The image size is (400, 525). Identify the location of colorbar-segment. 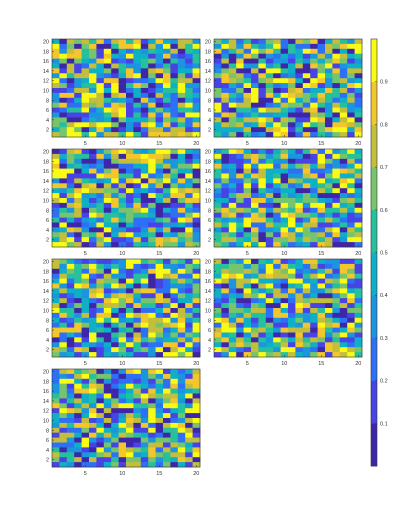
(374, 61).